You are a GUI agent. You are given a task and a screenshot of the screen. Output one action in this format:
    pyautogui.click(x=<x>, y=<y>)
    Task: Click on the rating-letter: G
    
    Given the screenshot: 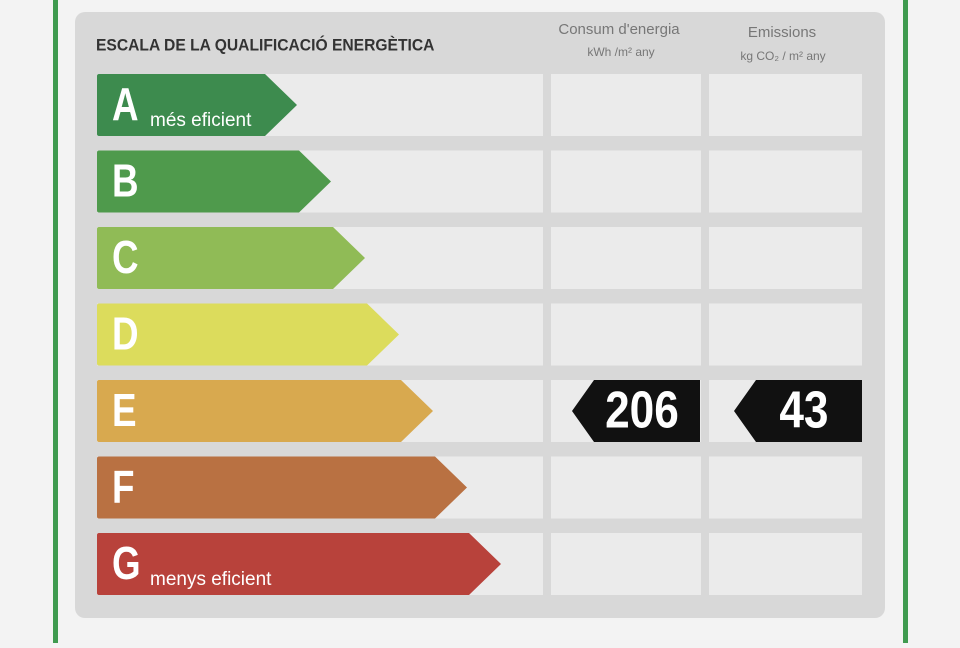 What is the action you would take?
    pyautogui.click(x=126, y=563)
    